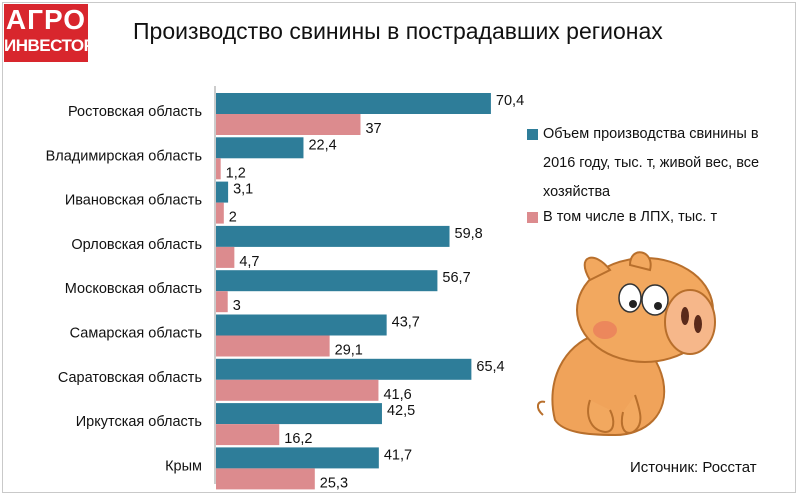 The height and width of the screenshot is (497, 800). What do you see at coordinates (322, 145) in the screenshot?
I see `data-label-total: 22,4` at bounding box center [322, 145].